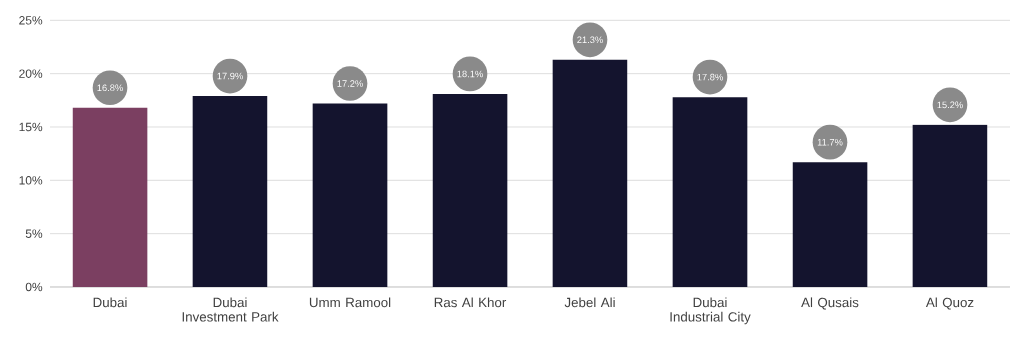  What do you see at coordinates (590, 40) in the screenshot?
I see `data-label: 21.3%` at bounding box center [590, 40].